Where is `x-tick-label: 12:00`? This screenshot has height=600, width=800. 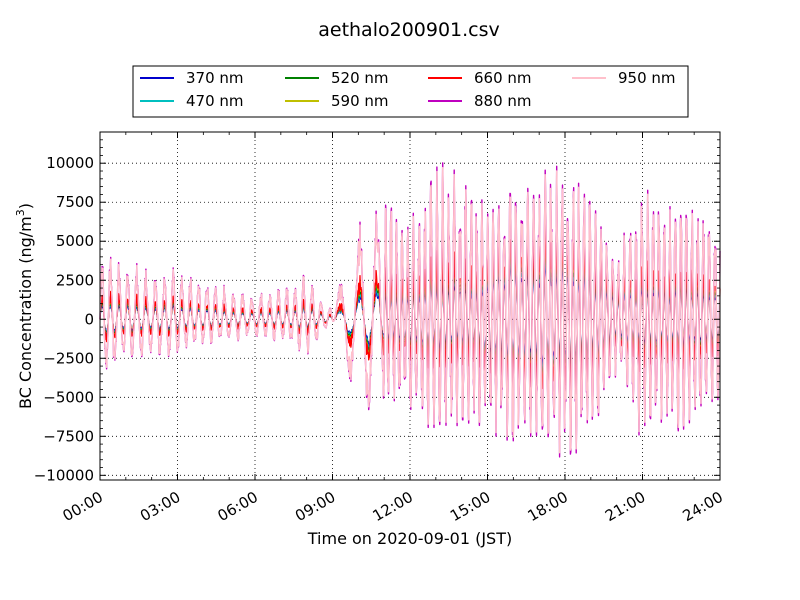
x-tick-label: 12:00 is located at coordinates (393, 506).